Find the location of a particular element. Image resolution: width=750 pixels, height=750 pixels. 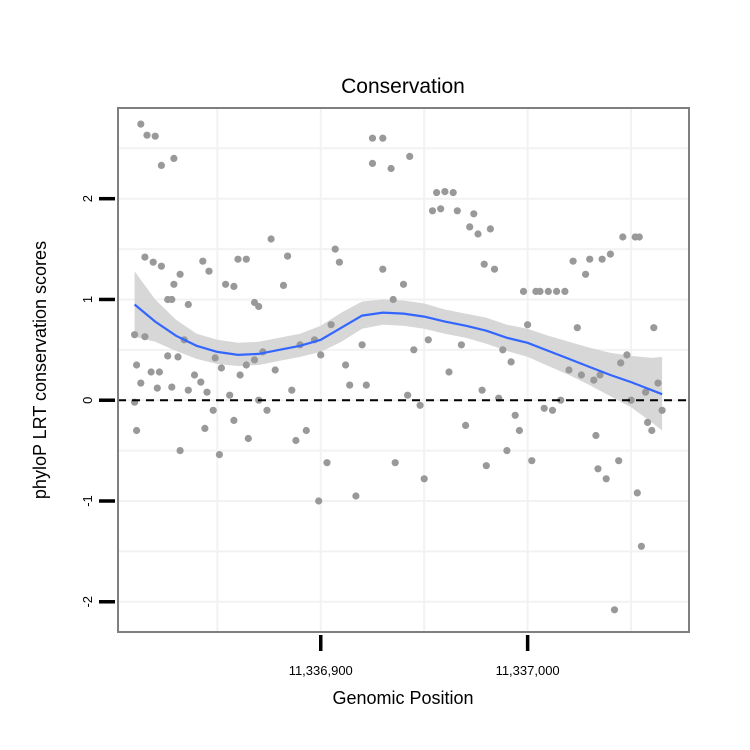

x-tick-label: 11,337,000 is located at coordinates (528, 670).